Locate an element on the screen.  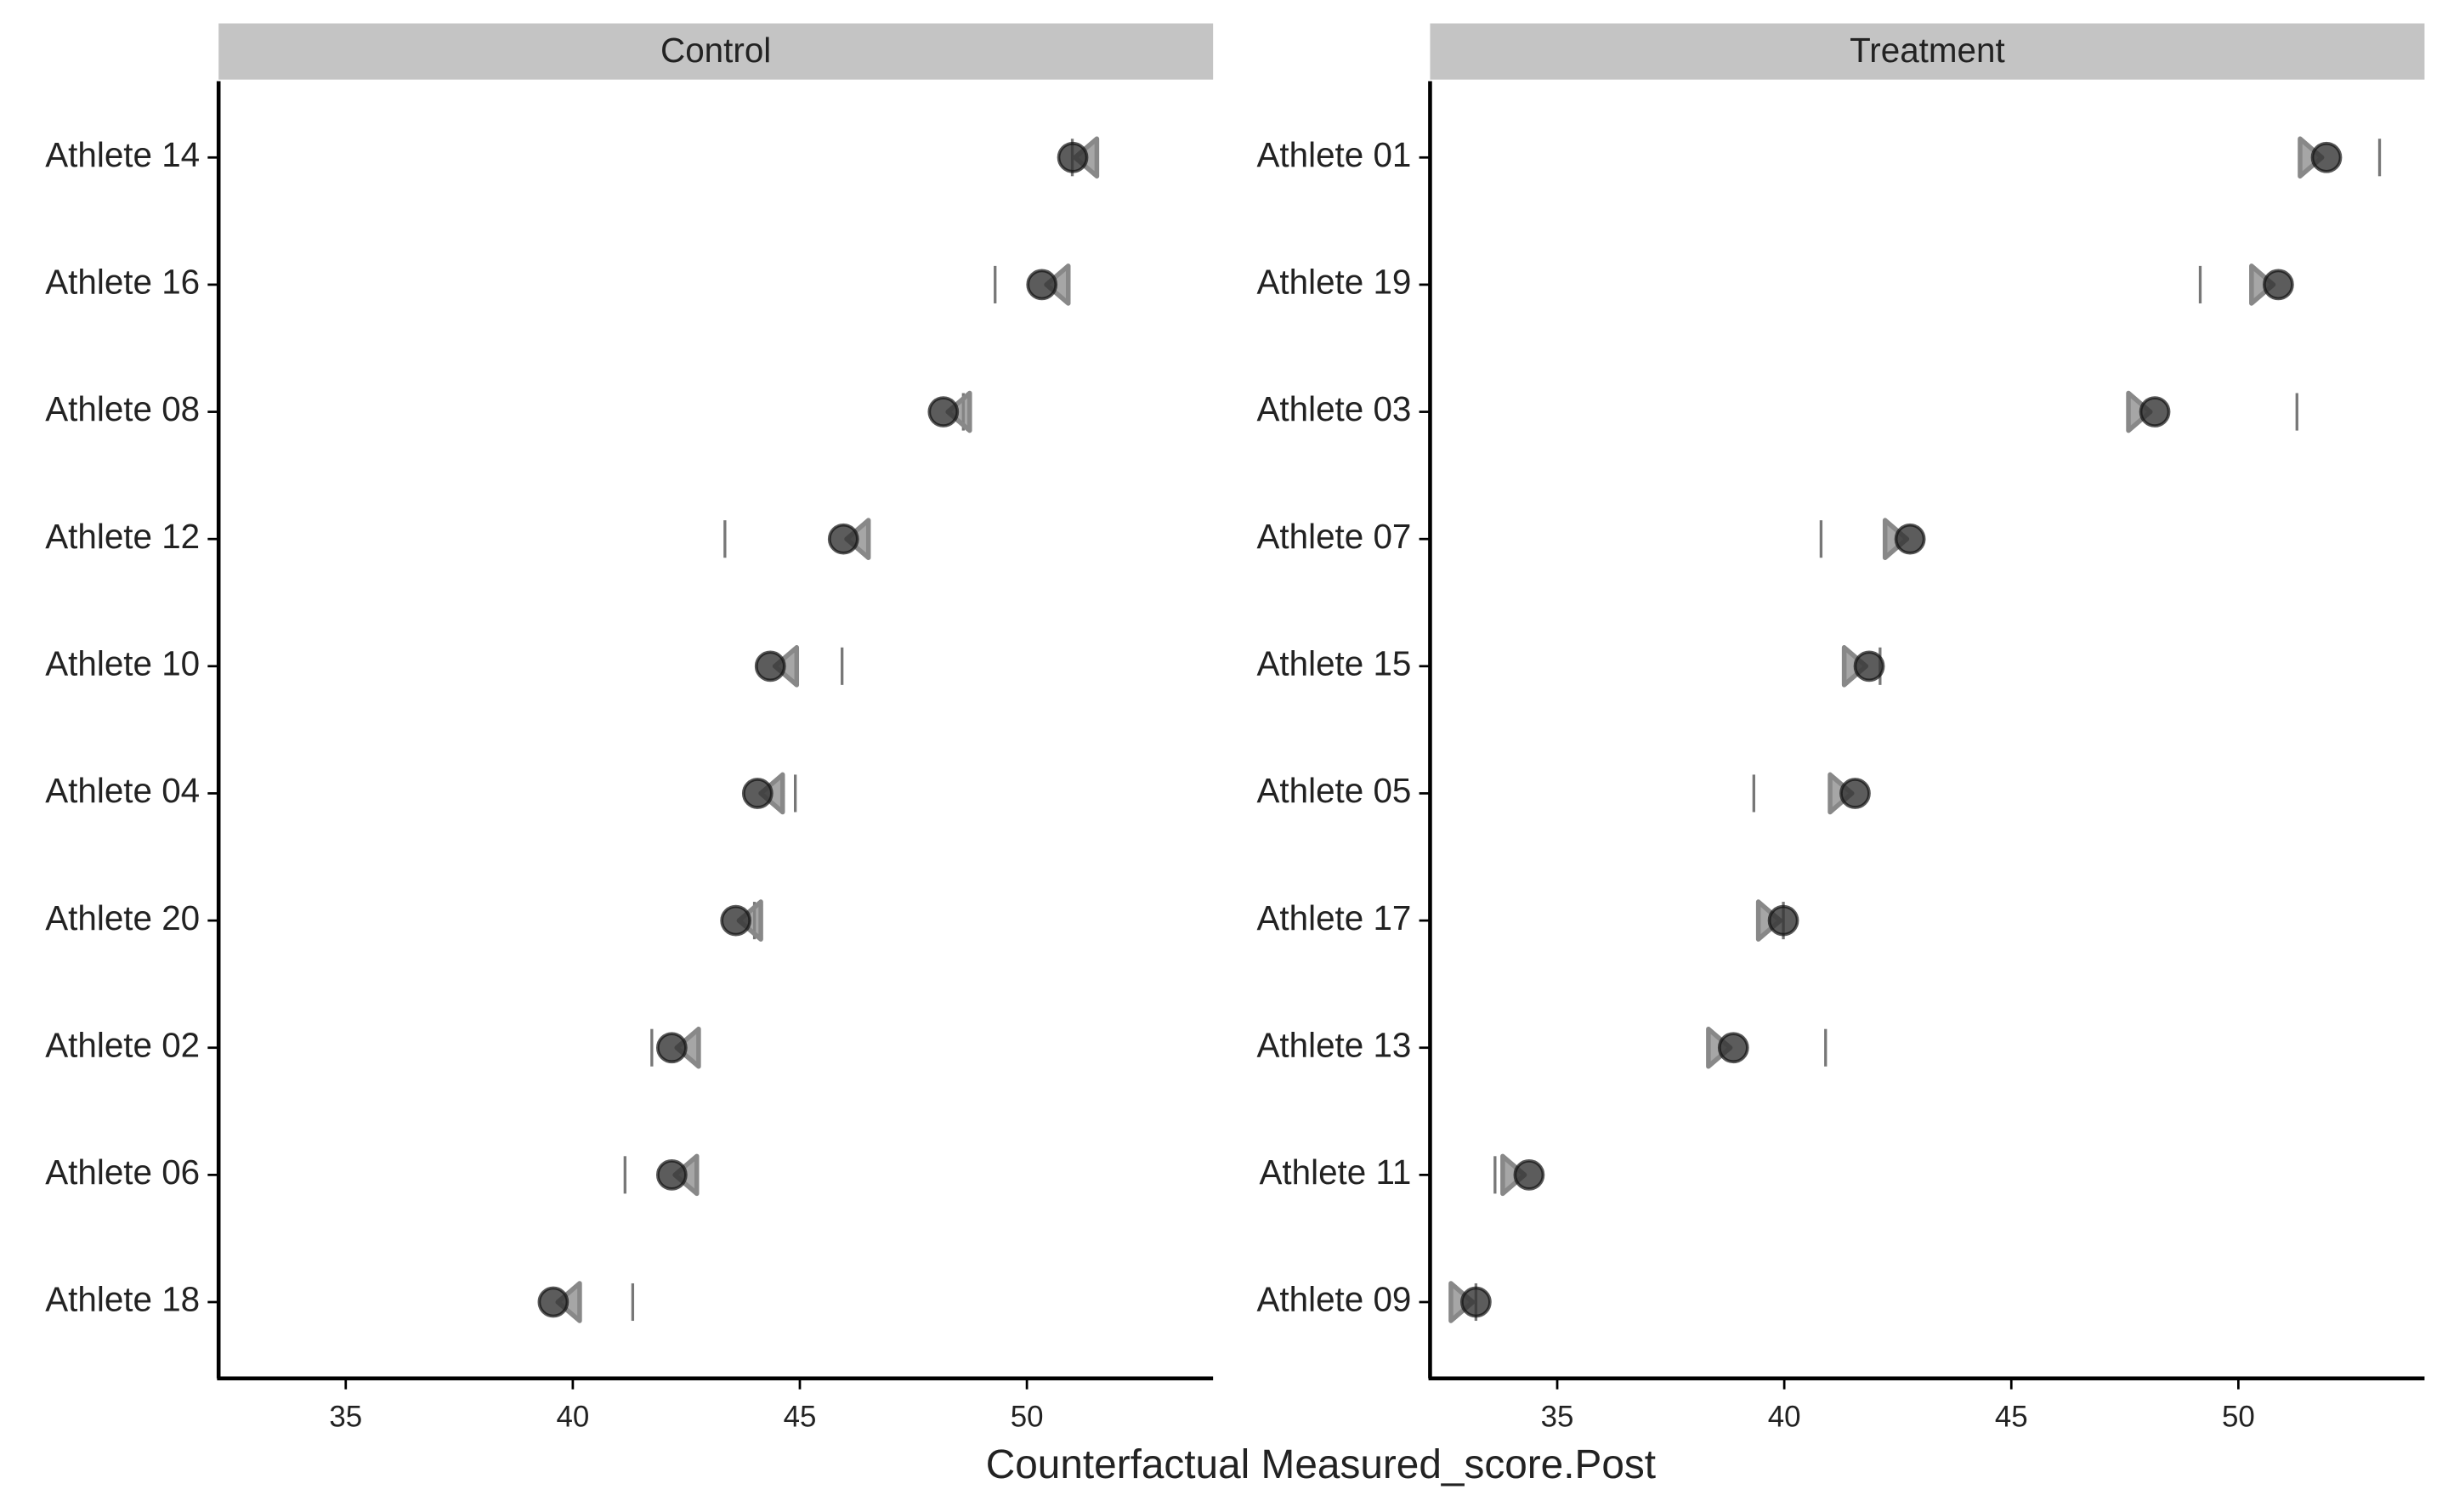
x-axis-label: Counterfactual Measured_score.Post is located at coordinates (1321, 1464).